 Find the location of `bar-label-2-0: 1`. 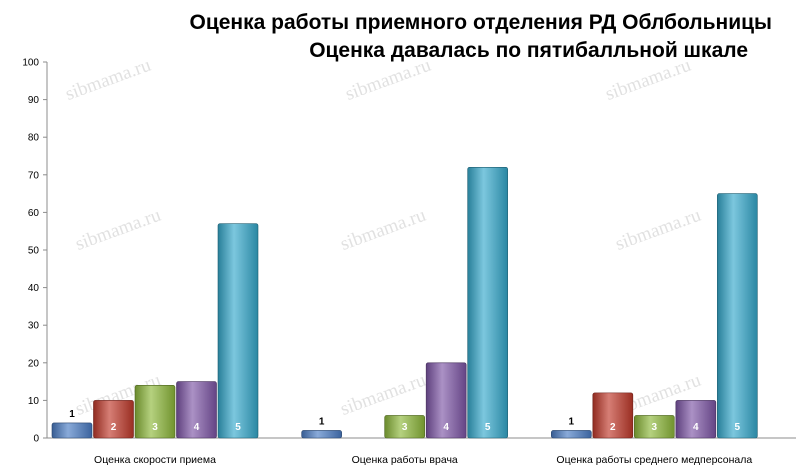

bar-label-2-0: 1 is located at coordinates (572, 421).